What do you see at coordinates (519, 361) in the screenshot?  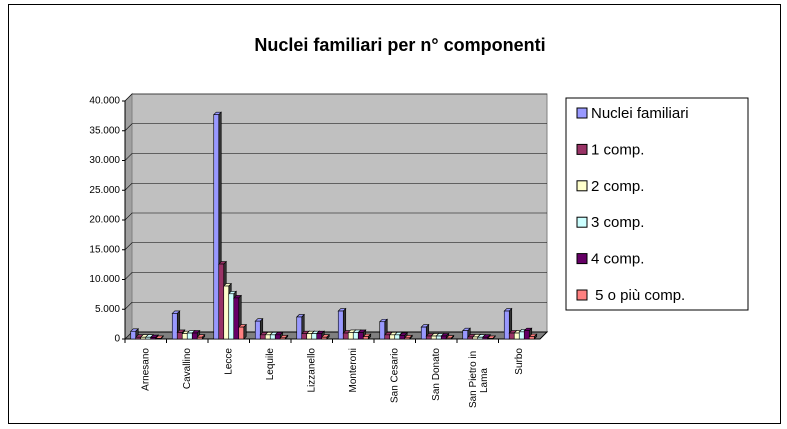 I see `x-tick-label: Surbo` at bounding box center [519, 361].